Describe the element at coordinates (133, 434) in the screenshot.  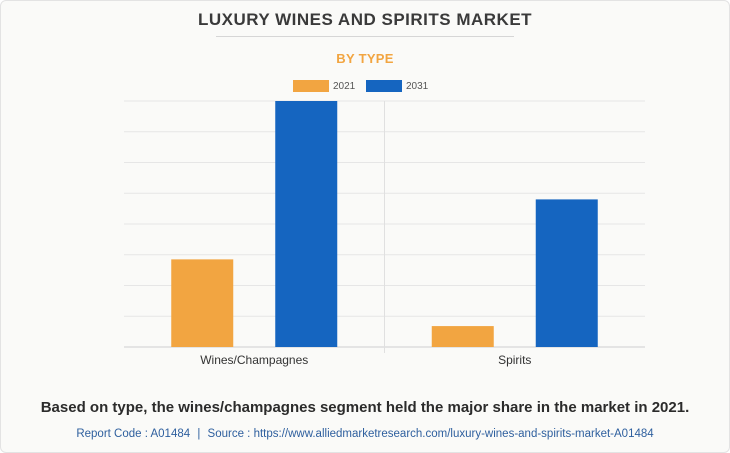
I see `report-code: Report Code : A01484` at that location.